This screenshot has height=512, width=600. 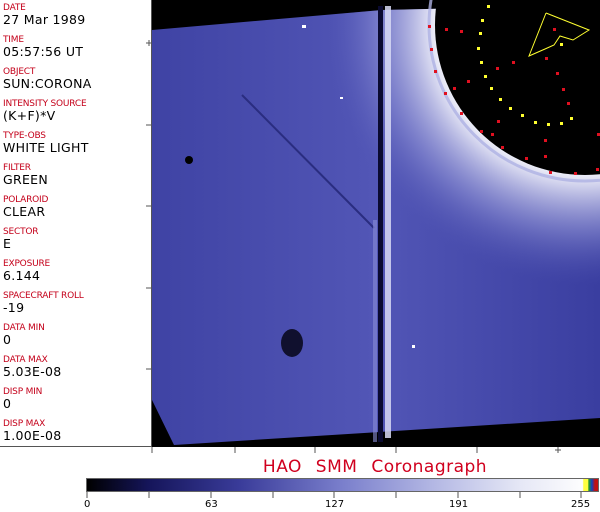 What do you see at coordinates (335, 504) in the screenshot?
I see `colorbar-tick-label: 127` at bounding box center [335, 504].